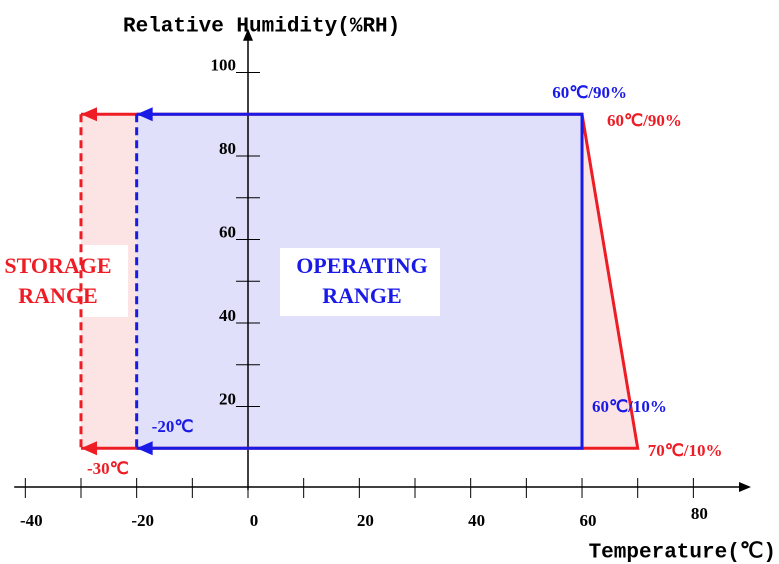 This screenshot has height=564, width=779. Describe the element at coordinates (261, 27) in the screenshot. I see `y-axis-title: Relative Humidity(%RH)` at that location.